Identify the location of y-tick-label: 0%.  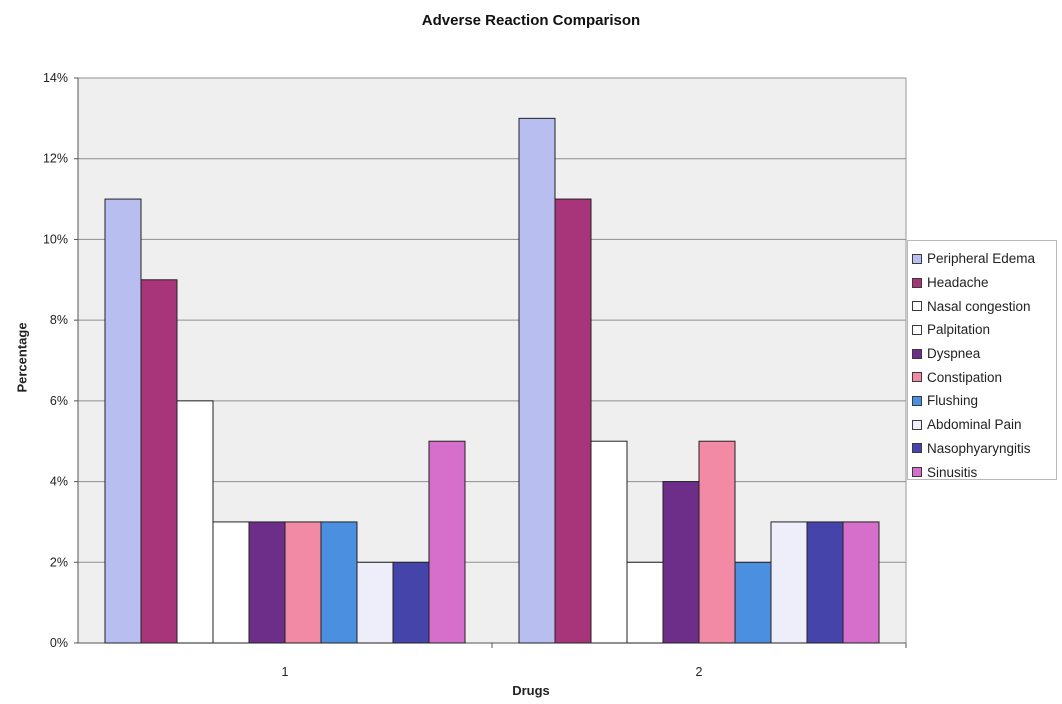
(59, 643).